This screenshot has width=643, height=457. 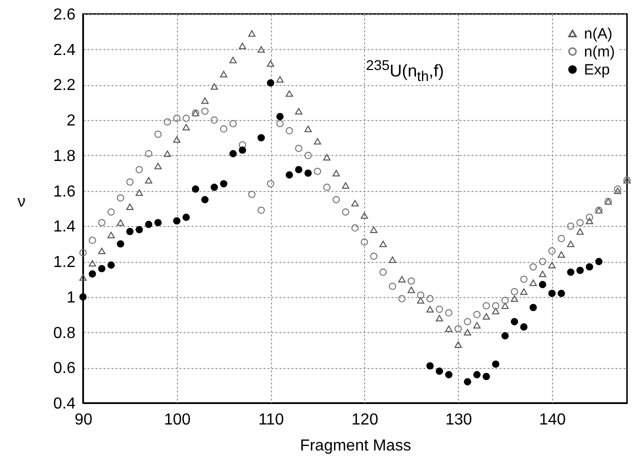 I want to click on y-tick-label: 1.6, so click(x=64, y=191).